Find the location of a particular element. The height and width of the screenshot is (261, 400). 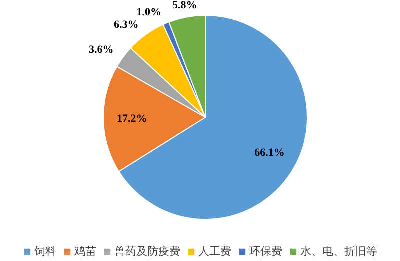

legend-label: 鸡苗 is located at coordinates (85, 252).